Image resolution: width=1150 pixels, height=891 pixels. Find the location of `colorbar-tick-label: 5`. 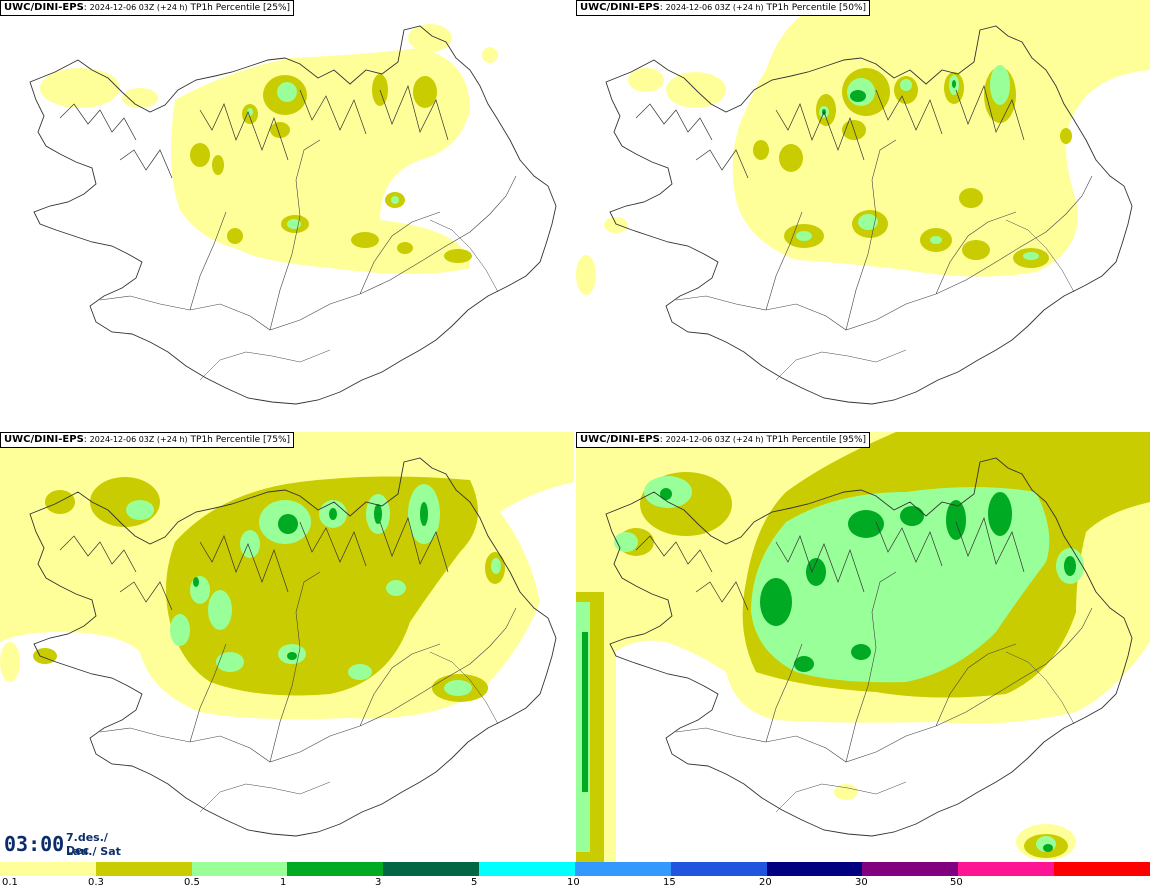

colorbar-tick-label: 5 is located at coordinates (474, 882).